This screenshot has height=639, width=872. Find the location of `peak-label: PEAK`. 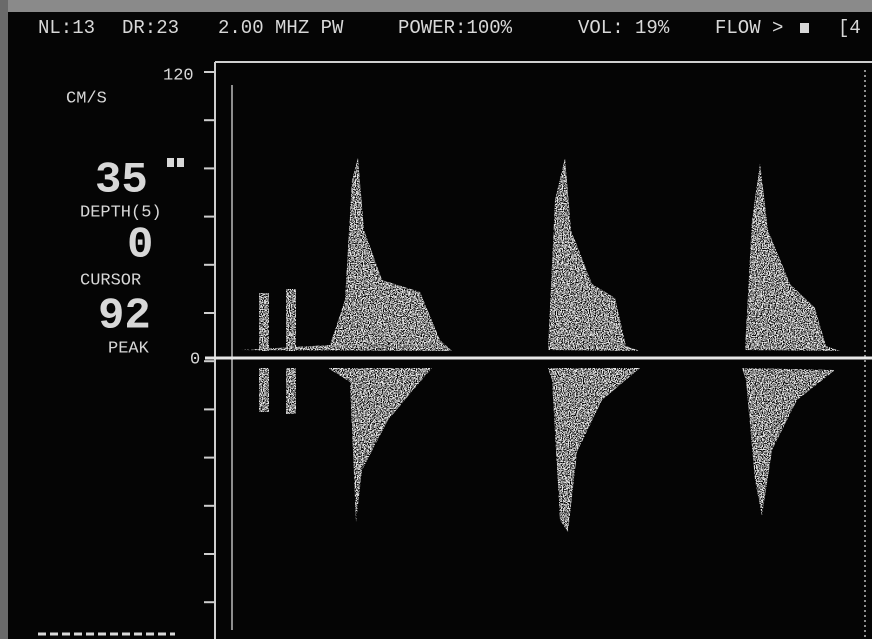

peak-label: PEAK is located at coordinates (129, 348).